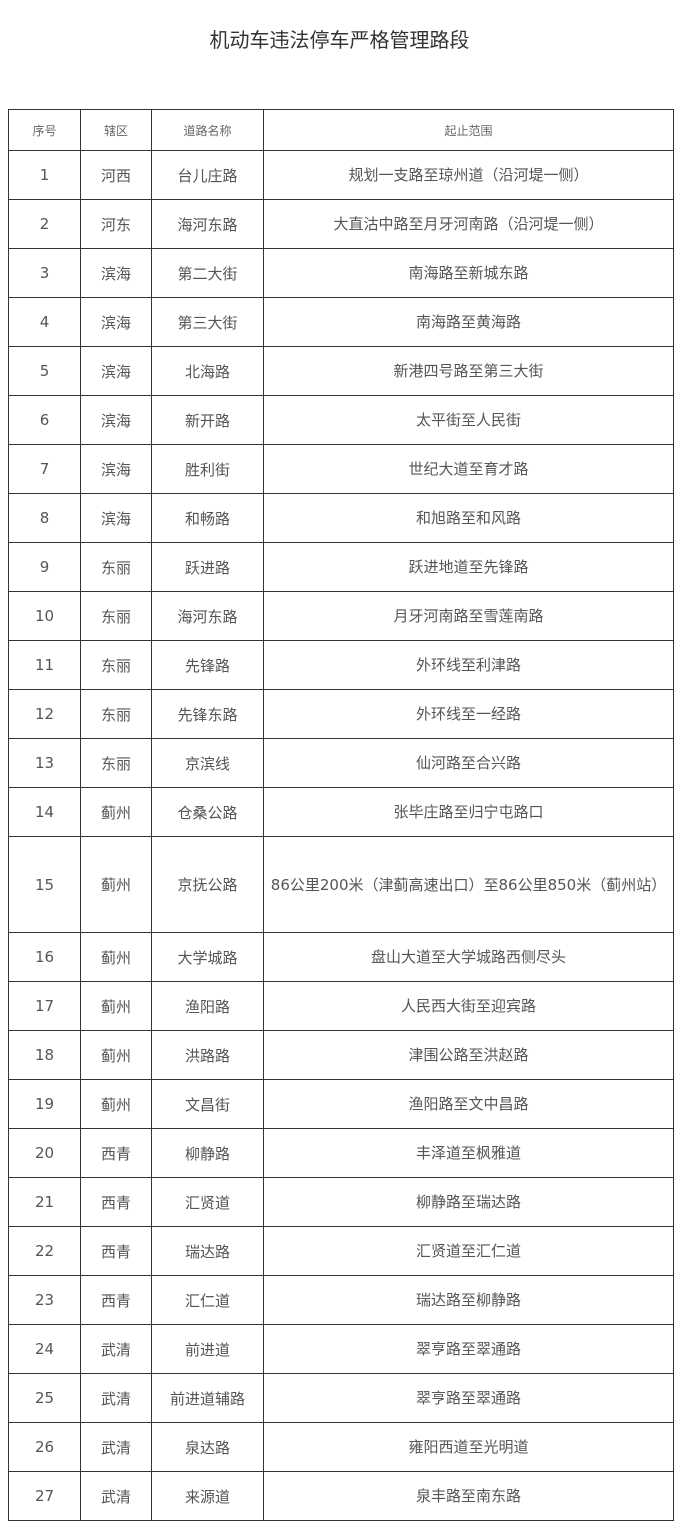 The image size is (679, 1521). I want to click on document-title: 机动车违法停车严格管理路段, so click(339, 40).